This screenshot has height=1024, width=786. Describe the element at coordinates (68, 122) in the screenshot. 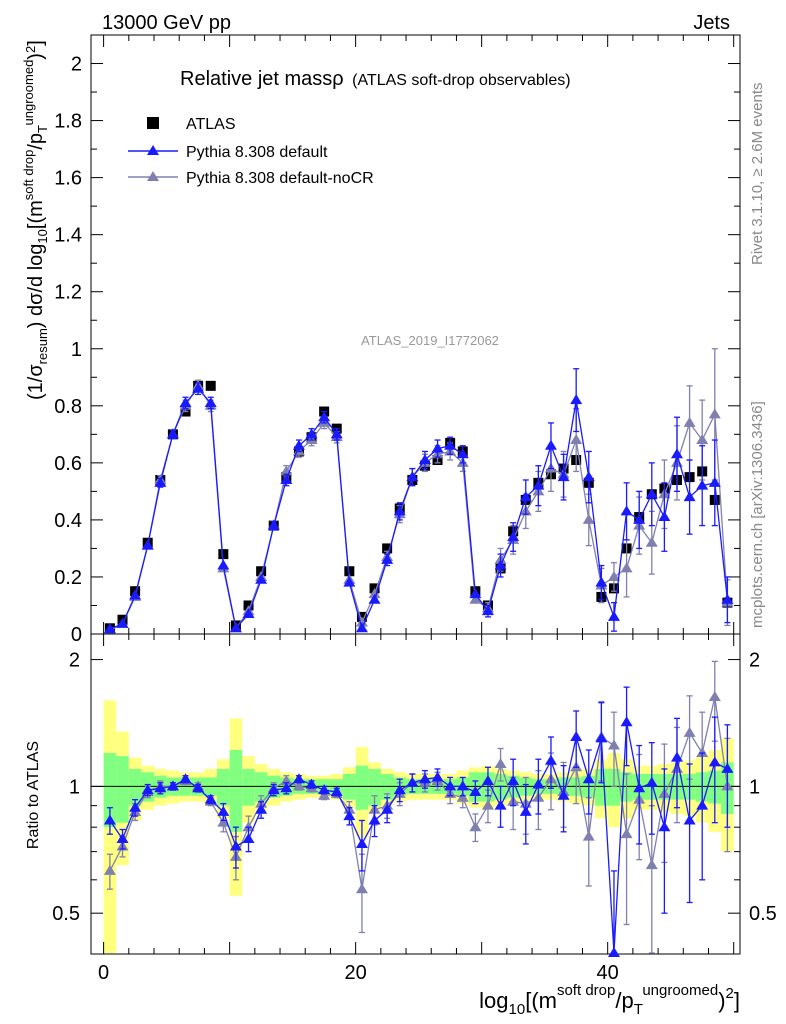

I see `main-y-tick-label: 1.8` at that location.